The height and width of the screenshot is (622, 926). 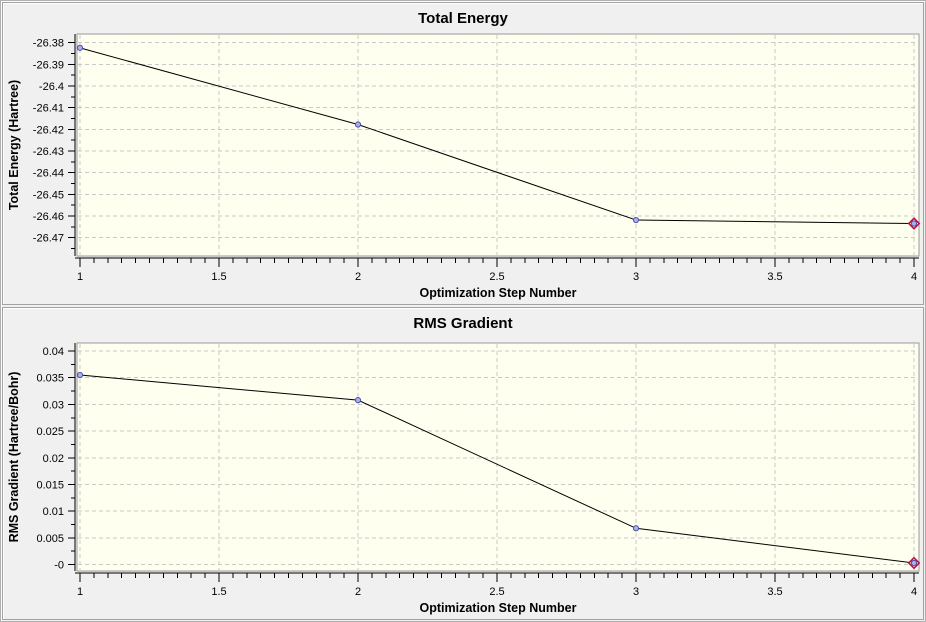 What do you see at coordinates (48, 65) in the screenshot?
I see `y-tick-label: -26.39` at bounding box center [48, 65].